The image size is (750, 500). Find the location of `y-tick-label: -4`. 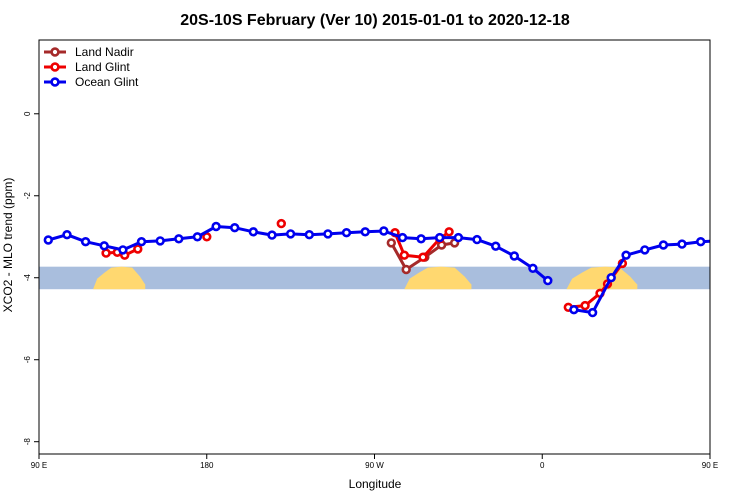

y-tick-label: -4 is located at coordinates (27, 278).